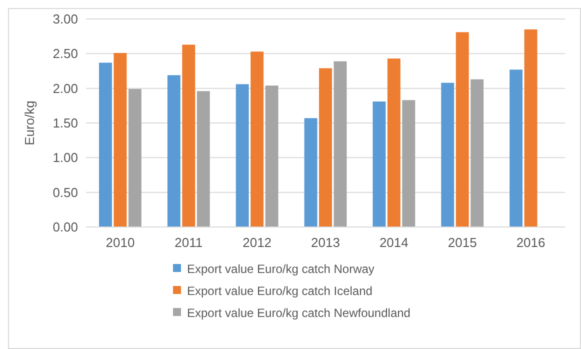 This screenshot has height=349, width=581. I want to click on x-tick-label: 2013, so click(325, 242).